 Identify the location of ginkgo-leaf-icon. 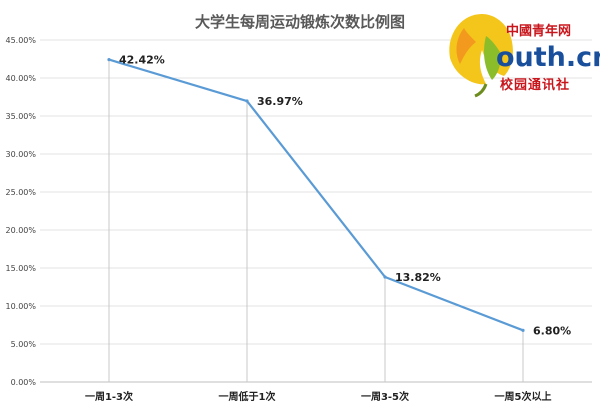
(481, 56).